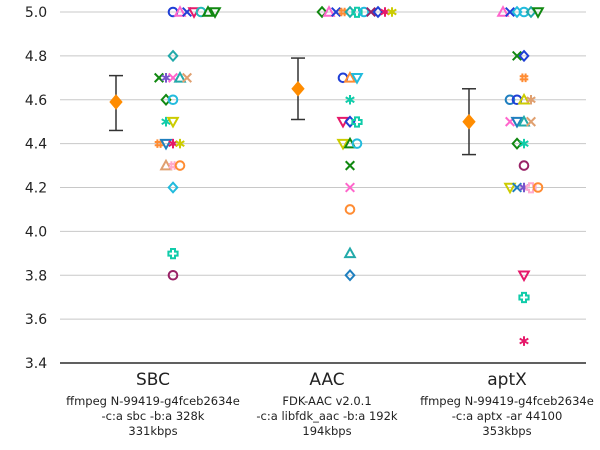 This screenshot has height=450, width=600. I want to click on y-tick-label: 4.6, so click(36, 101).